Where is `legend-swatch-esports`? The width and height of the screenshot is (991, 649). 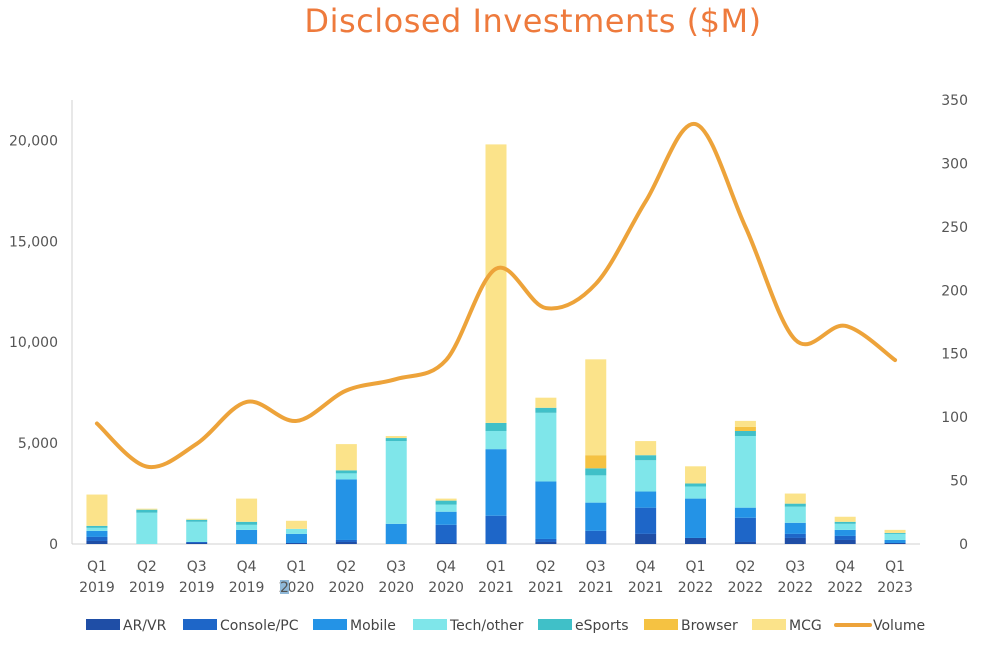
legend-swatch-esports is located at coordinates (555, 624).